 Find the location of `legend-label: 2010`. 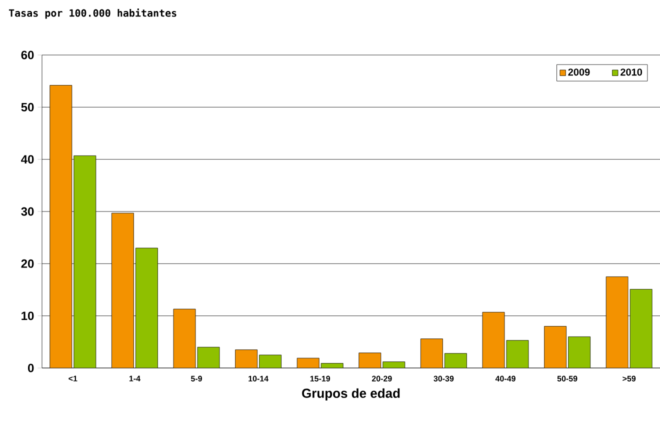

legend-label: 2010 is located at coordinates (631, 72).